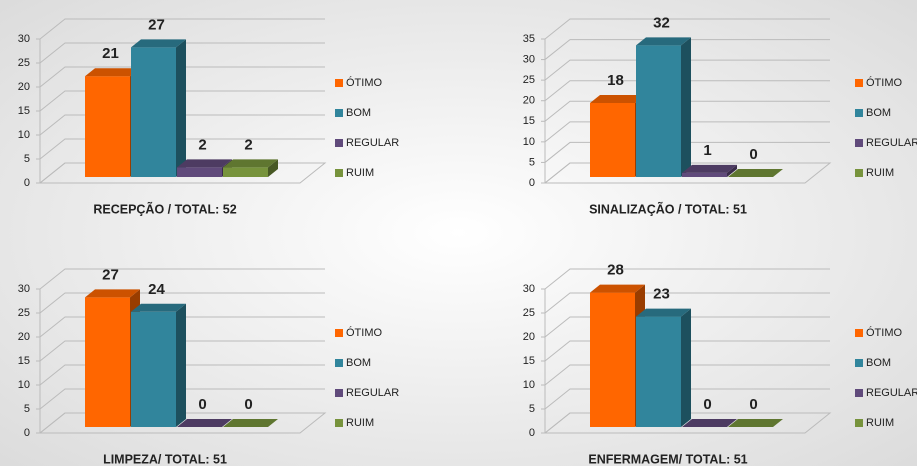 The width and height of the screenshot is (917, 466). I want to click on y-tick-label: 35, so click(529, 39).